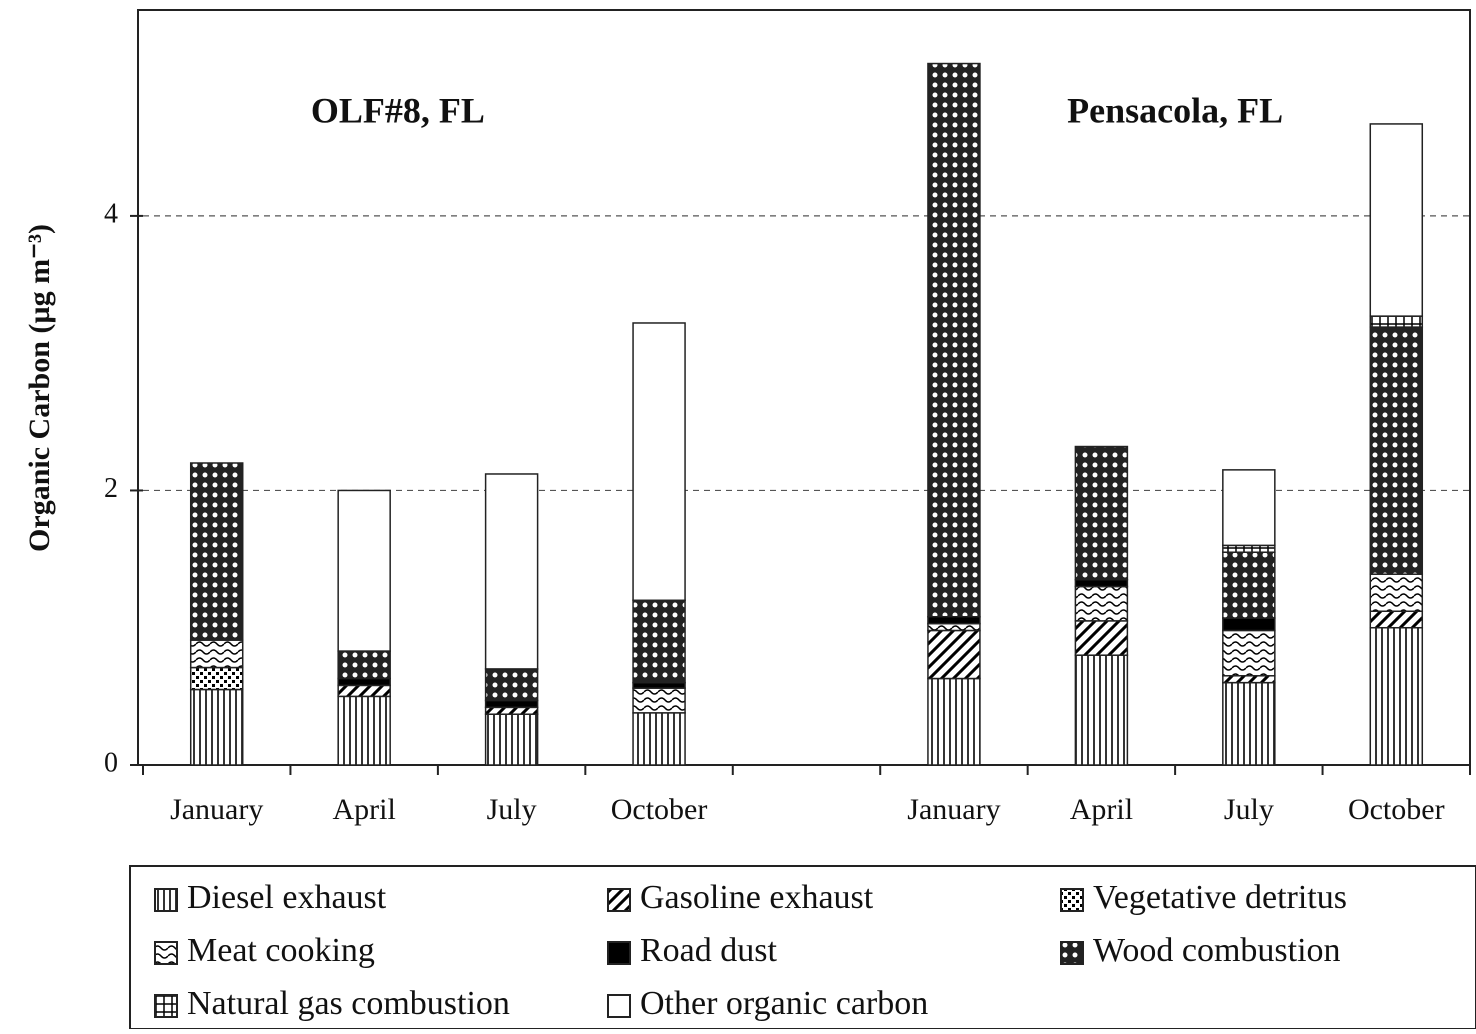 The image size is (1476, 1034). What do you see at coordinates (287, 897) in the screenshot?
I see `legend-label: Diesel exhaust` at bounding box center [287, 897].